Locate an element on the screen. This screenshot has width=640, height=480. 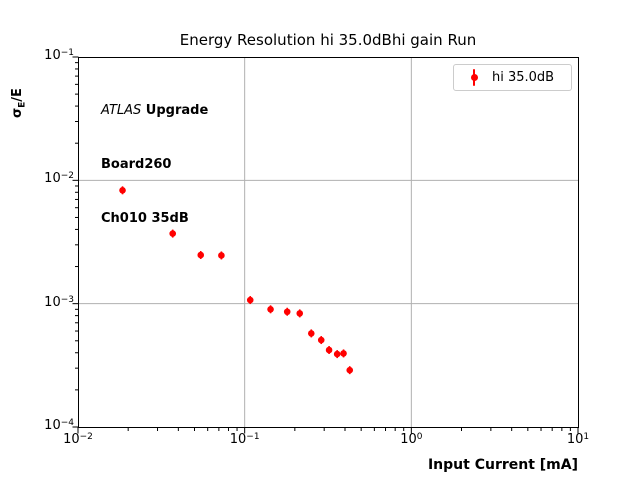
y-axis-label: σE/E is located at coordinates (19, 103).